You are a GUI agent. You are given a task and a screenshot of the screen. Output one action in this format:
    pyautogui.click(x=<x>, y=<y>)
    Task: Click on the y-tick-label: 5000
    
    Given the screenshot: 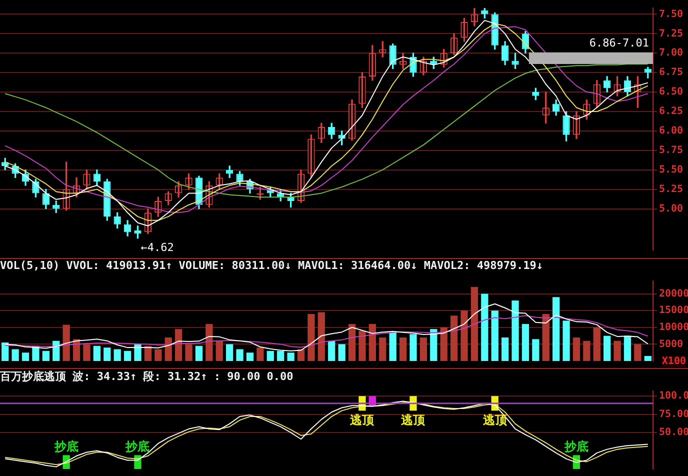 What is the action you would take?
    pyautogui.click(x=671, y=344)
    